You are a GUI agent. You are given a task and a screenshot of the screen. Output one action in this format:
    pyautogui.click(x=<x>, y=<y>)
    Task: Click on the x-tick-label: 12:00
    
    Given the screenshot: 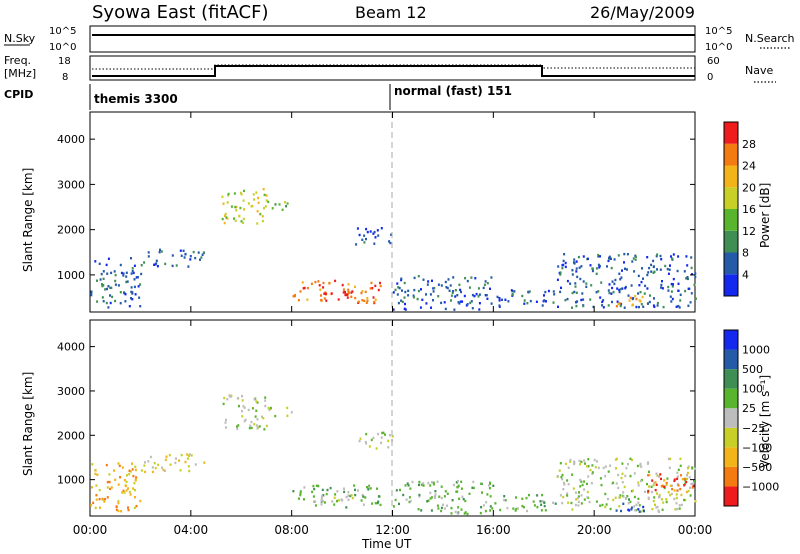 What is the action you would take?
    pyautogui.click(x=392, y=530)
    